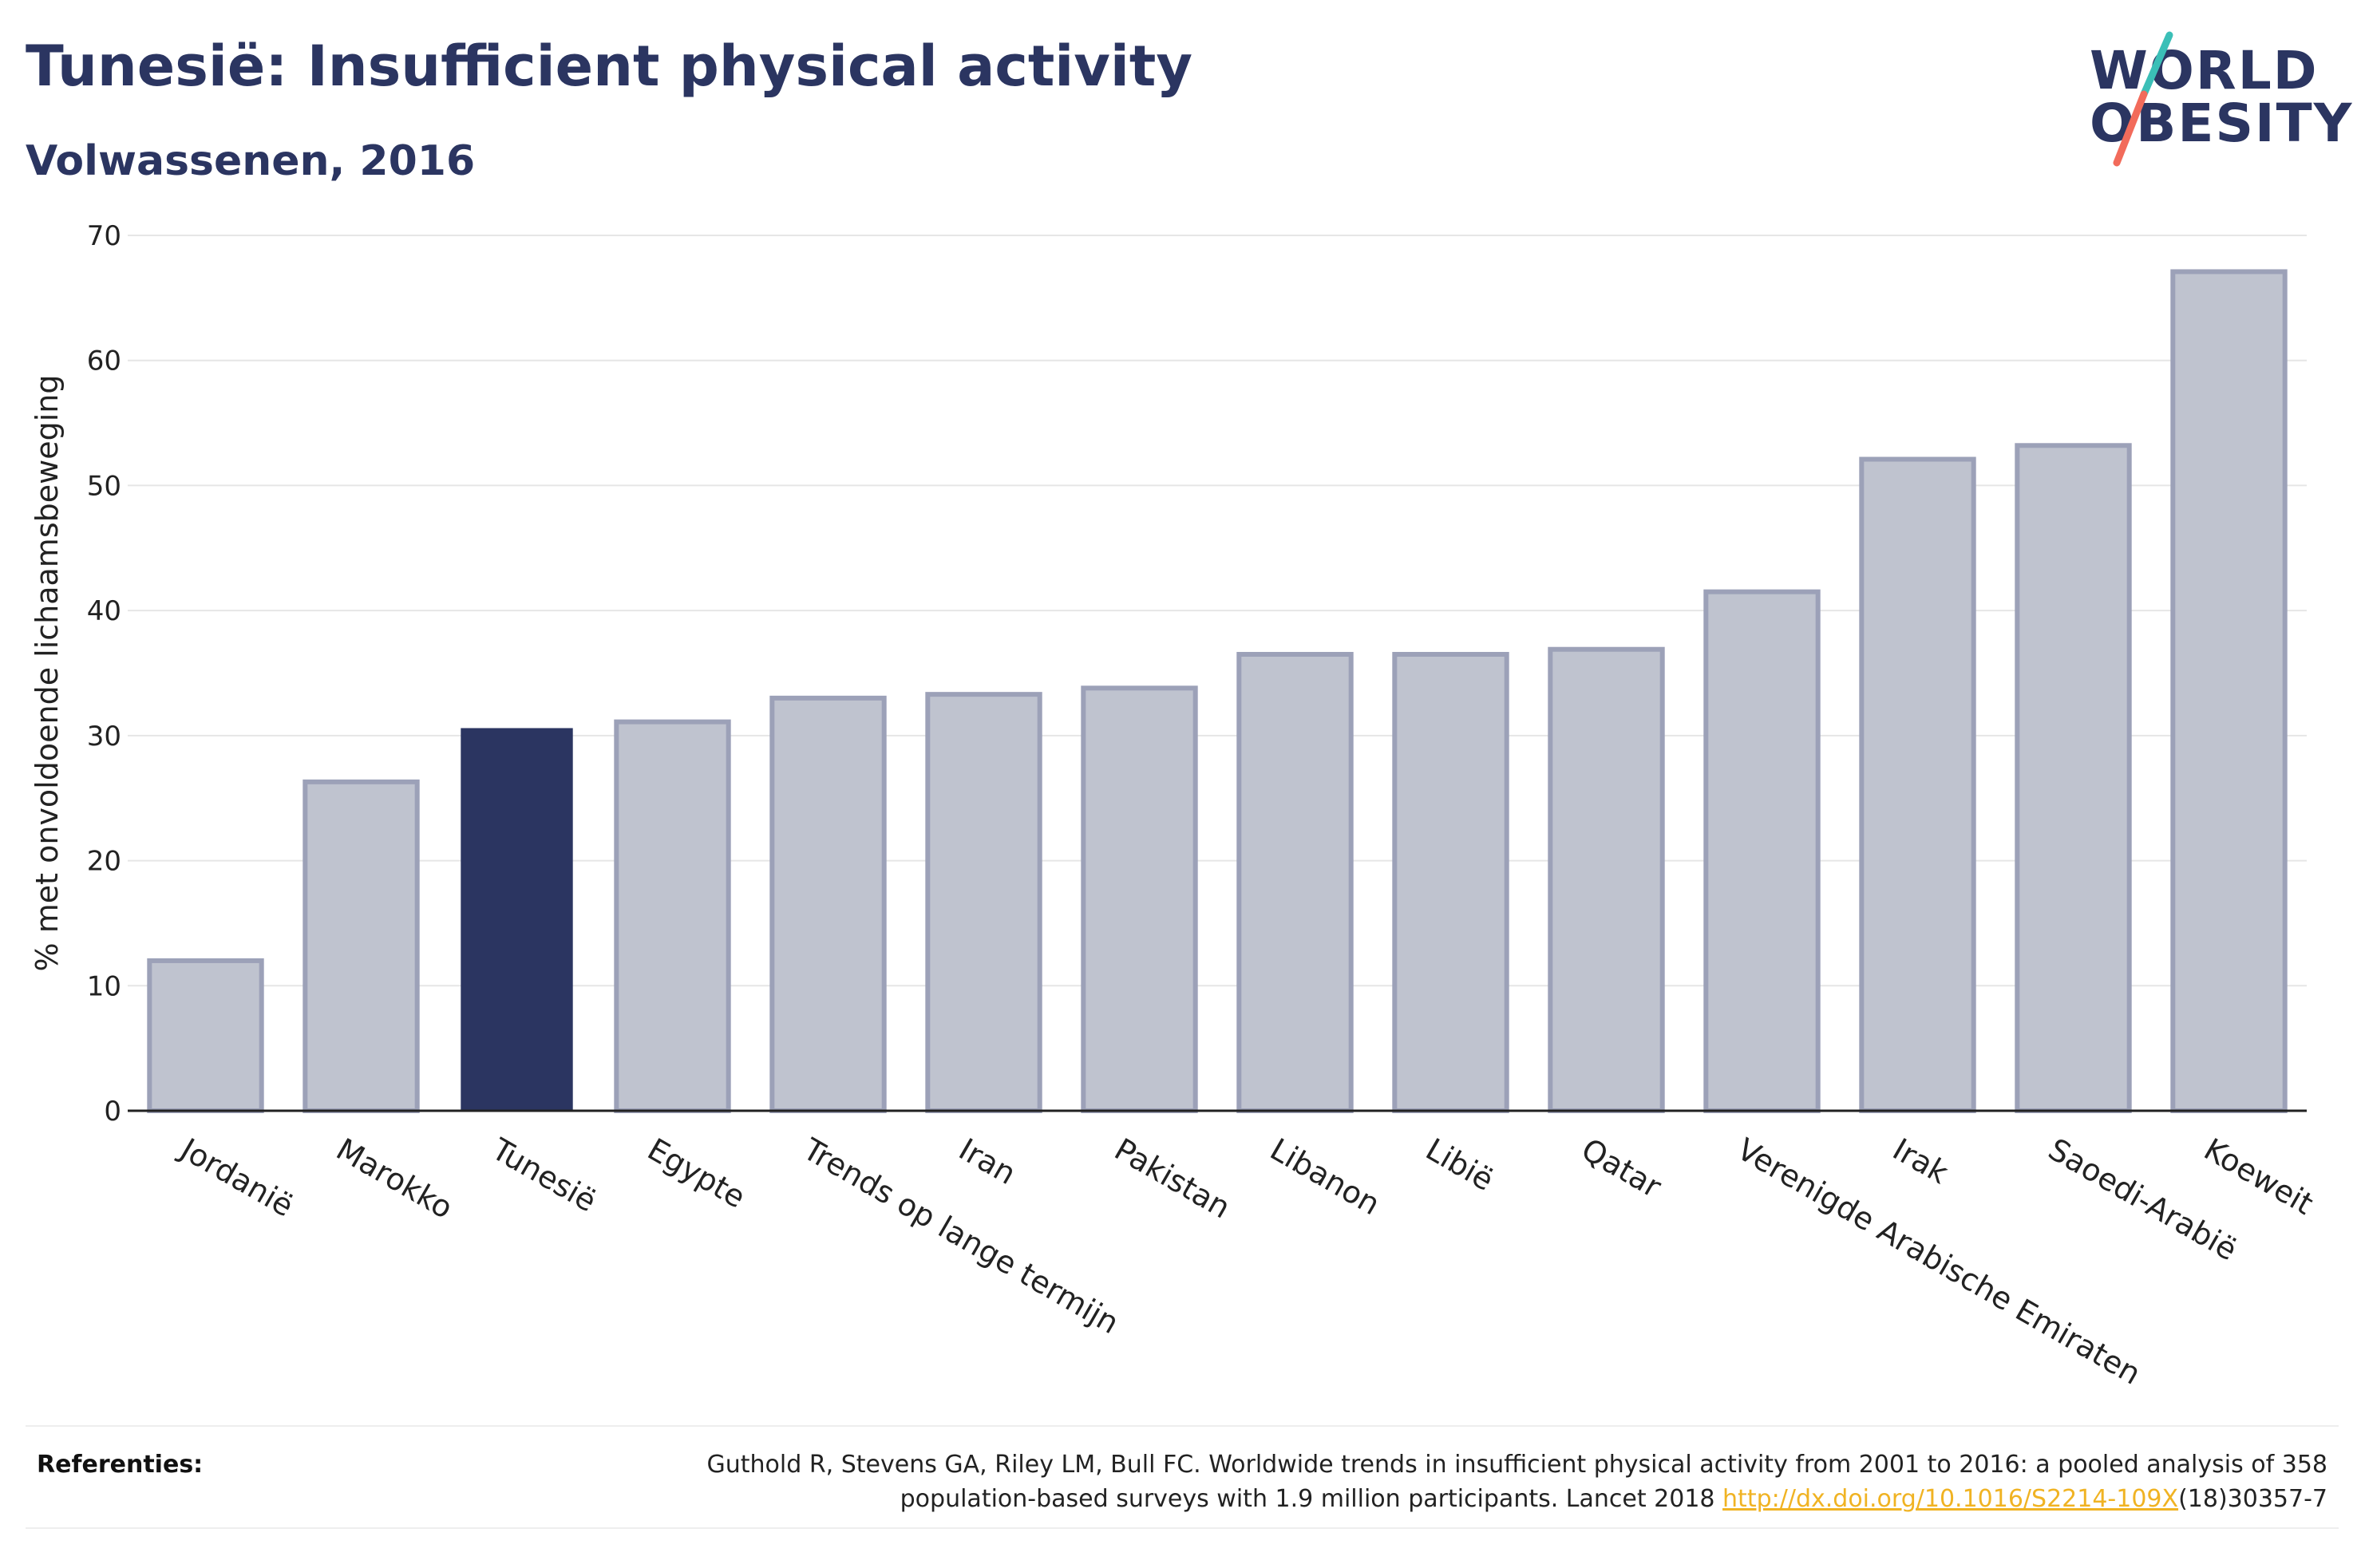 The image size is (2361, 1568). Describe the element at coordinates (104, 674) in the screenshot. I see `y-axis-ticks: 0 10 20 30 40 50 60 70` at that location.